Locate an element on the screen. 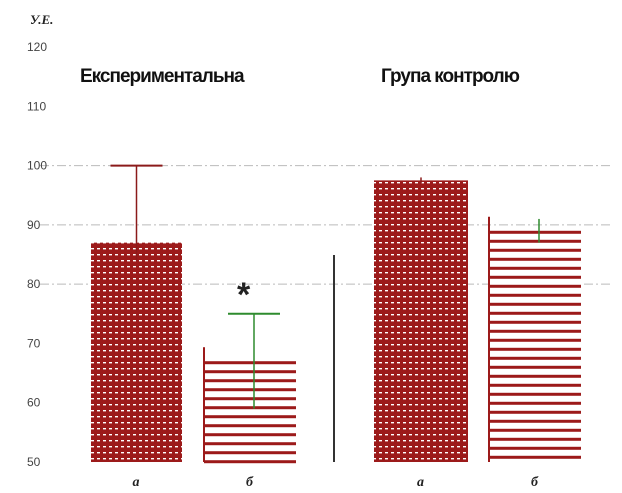  y-axis-ticks: 50 60 70 80 90 100 110 120 is located at coordinates (37, 254).